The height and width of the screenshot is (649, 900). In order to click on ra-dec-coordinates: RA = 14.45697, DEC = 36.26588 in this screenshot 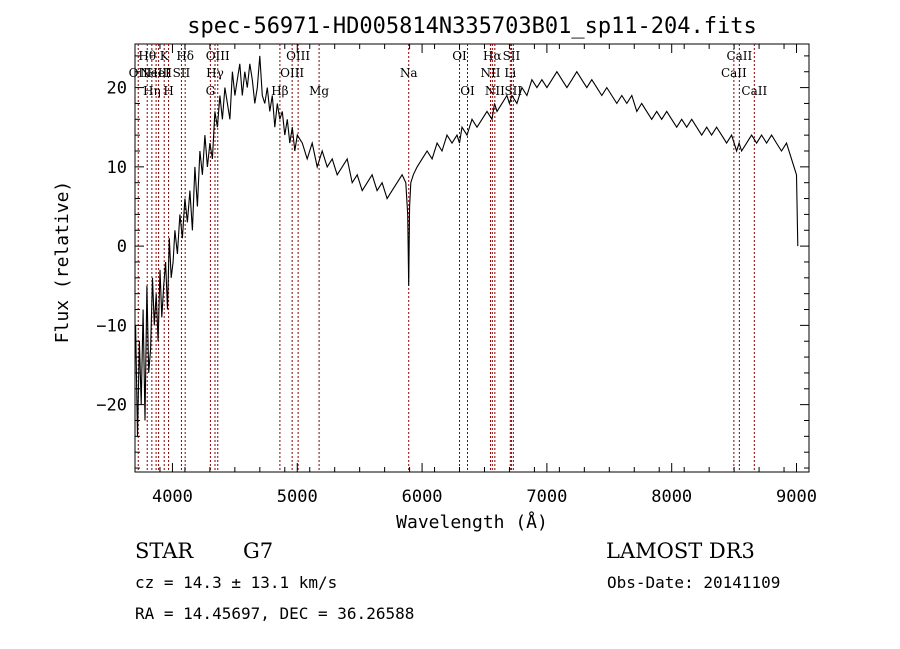, I will do `click(274, 613)`.